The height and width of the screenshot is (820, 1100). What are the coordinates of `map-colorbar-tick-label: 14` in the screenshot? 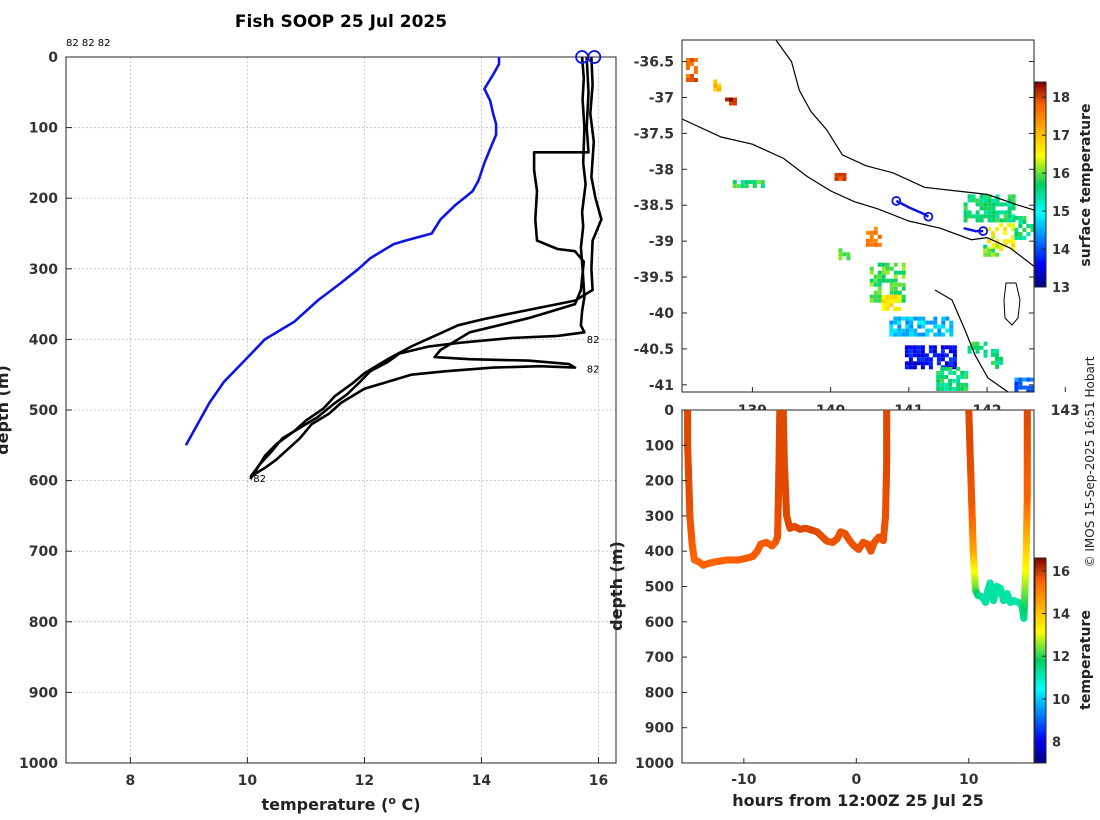 It's located at (1061, 250).